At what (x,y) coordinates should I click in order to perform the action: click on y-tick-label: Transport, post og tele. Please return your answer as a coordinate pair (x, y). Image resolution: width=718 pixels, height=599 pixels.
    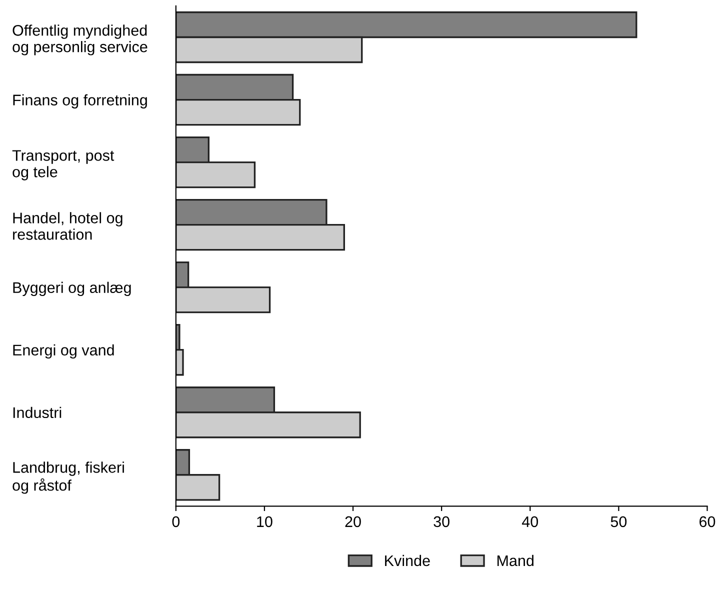
    Looking at the image, I should click on (63, 165).